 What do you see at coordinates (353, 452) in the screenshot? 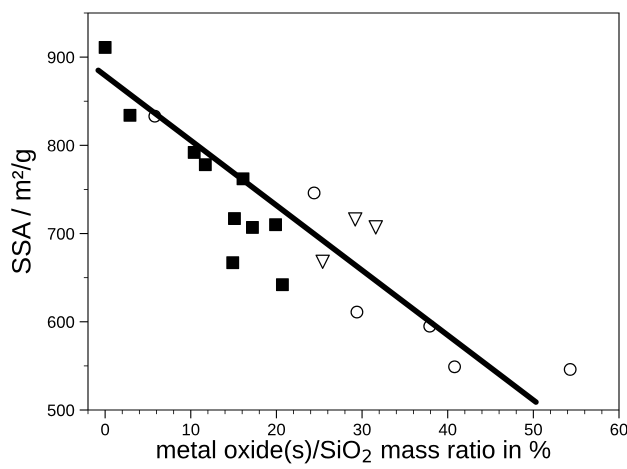
I see `x-axis-title: metal oxide(s)/SiO$_{2}$ mass ratio in %` at bounding box center [353, 452].